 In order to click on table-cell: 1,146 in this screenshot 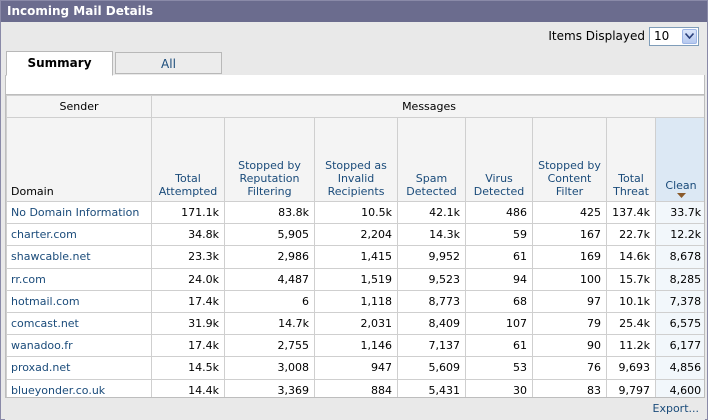, I will do `click(356, 346)`.